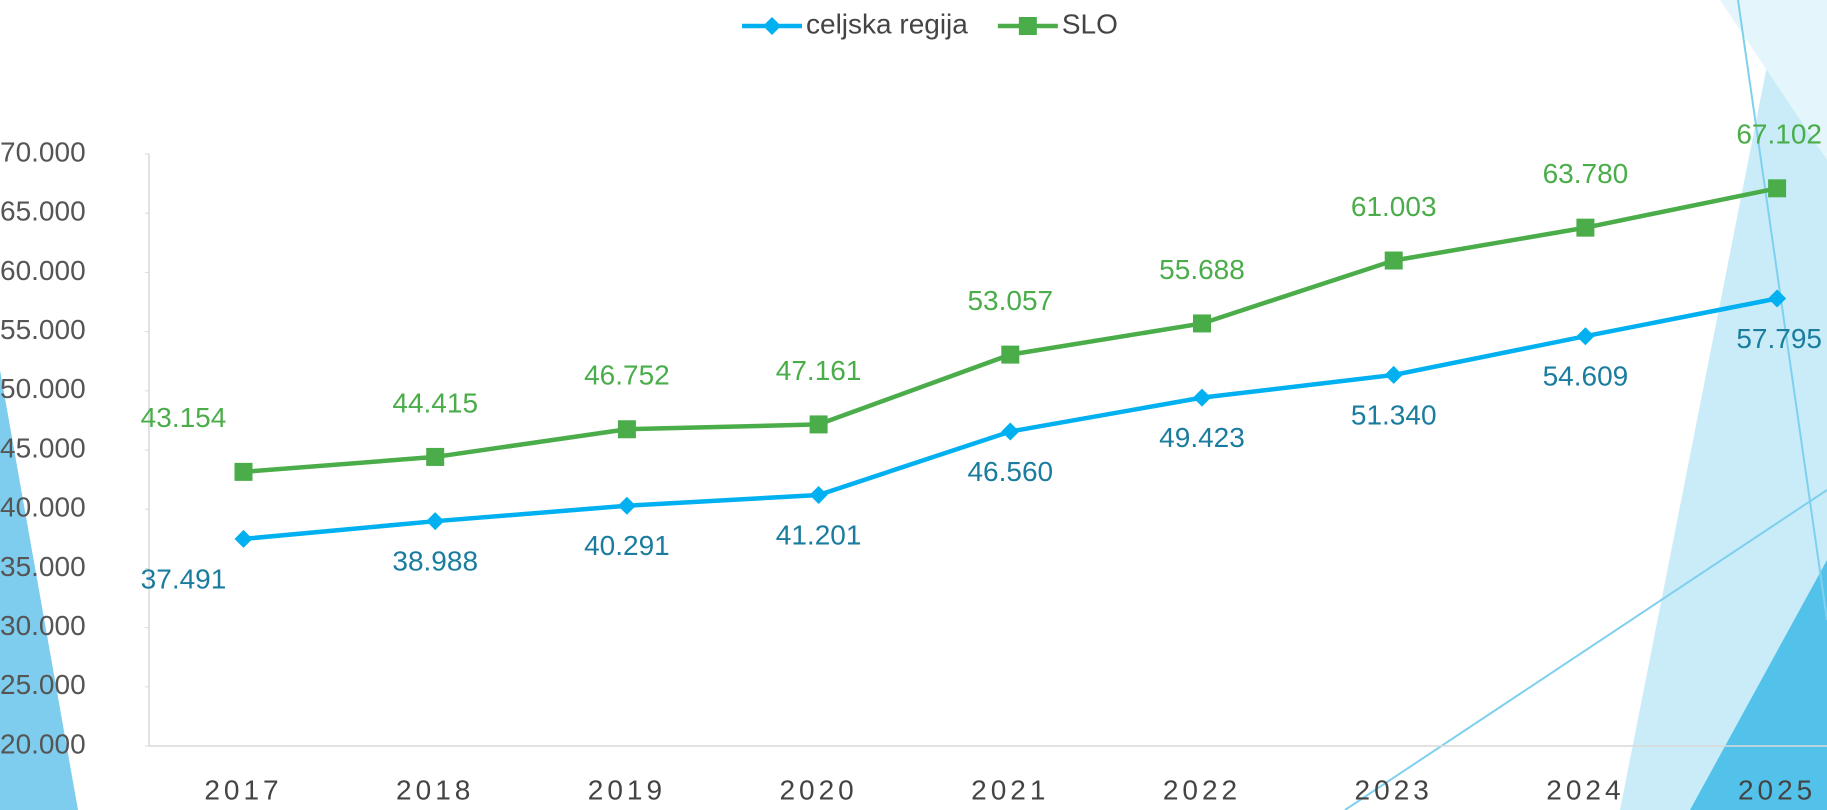 Image resolution: width=1827 pixels, height=810 pixels. I want to click on legend-label: celjska regija, so click(887, 23).